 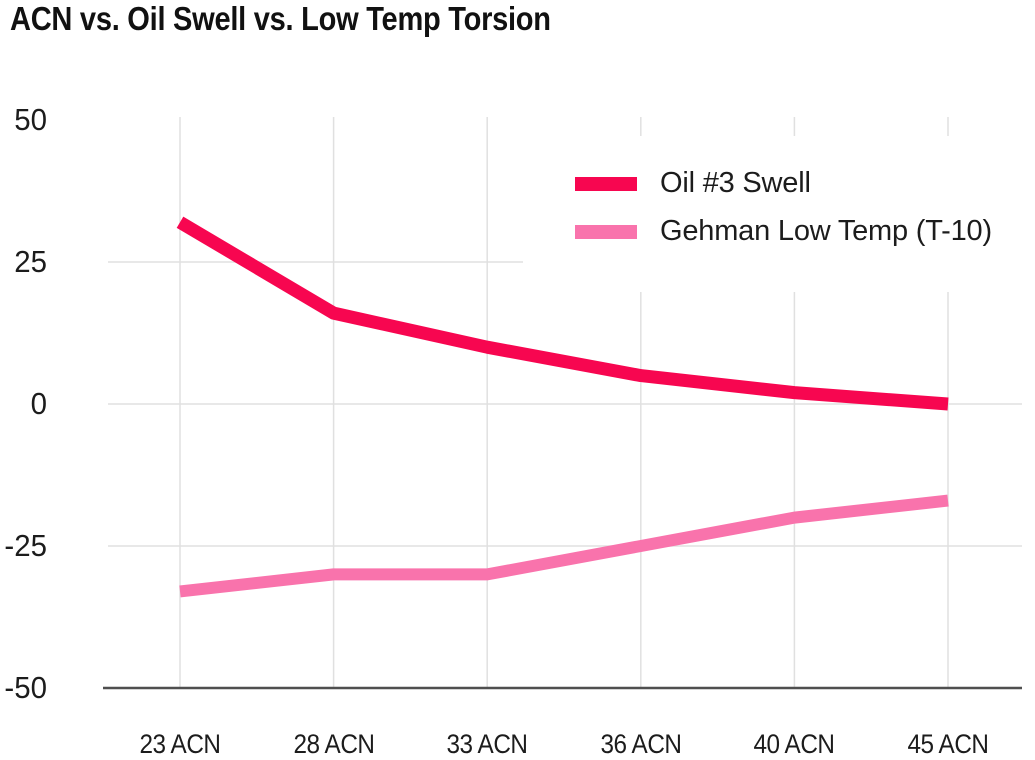 What do you see at coordinates (31, 119) in the screenshot?
I see `y-tick-label: 50` at bounding box center [31, 119].